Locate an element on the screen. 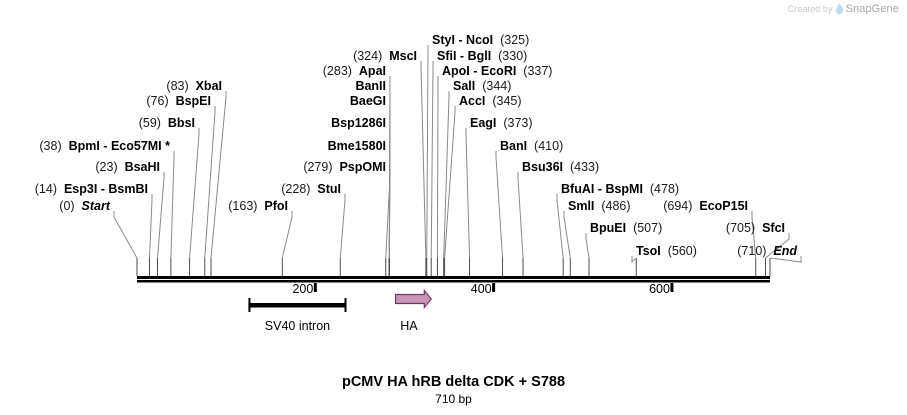  enzyme-label: StyI - NcoI (325) is located at coordinates (480, 40).